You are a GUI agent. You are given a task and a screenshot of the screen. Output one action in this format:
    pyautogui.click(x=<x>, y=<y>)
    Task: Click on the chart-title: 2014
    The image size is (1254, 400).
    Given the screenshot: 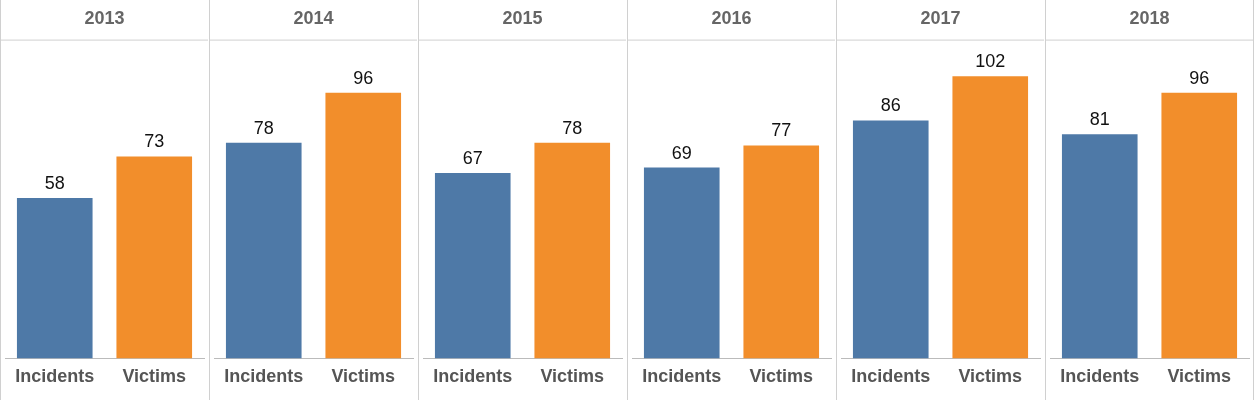 What is the action you would take?
    pyautogui.click(x=313, y=17)
    